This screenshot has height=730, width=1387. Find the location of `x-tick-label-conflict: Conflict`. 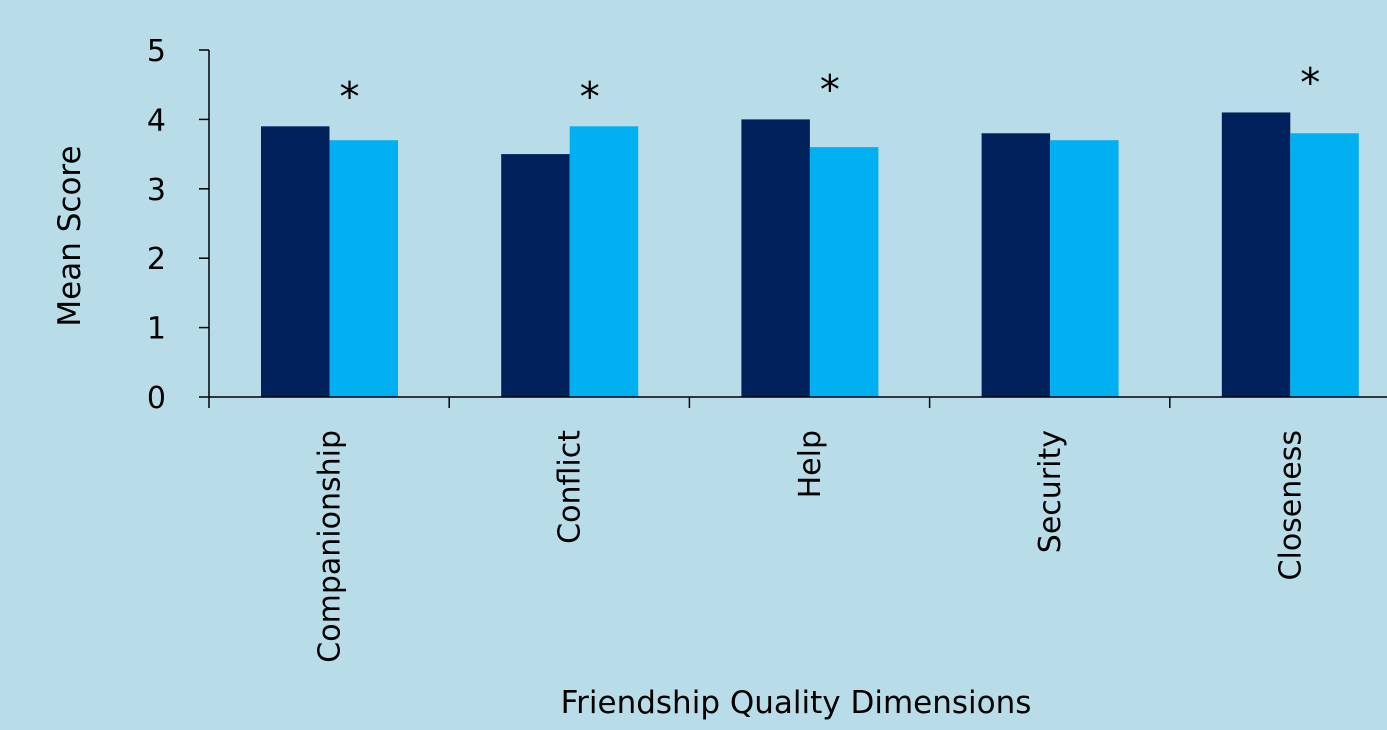

x-tick-label-conflict: Conflict is located at coordinates (570, 487).